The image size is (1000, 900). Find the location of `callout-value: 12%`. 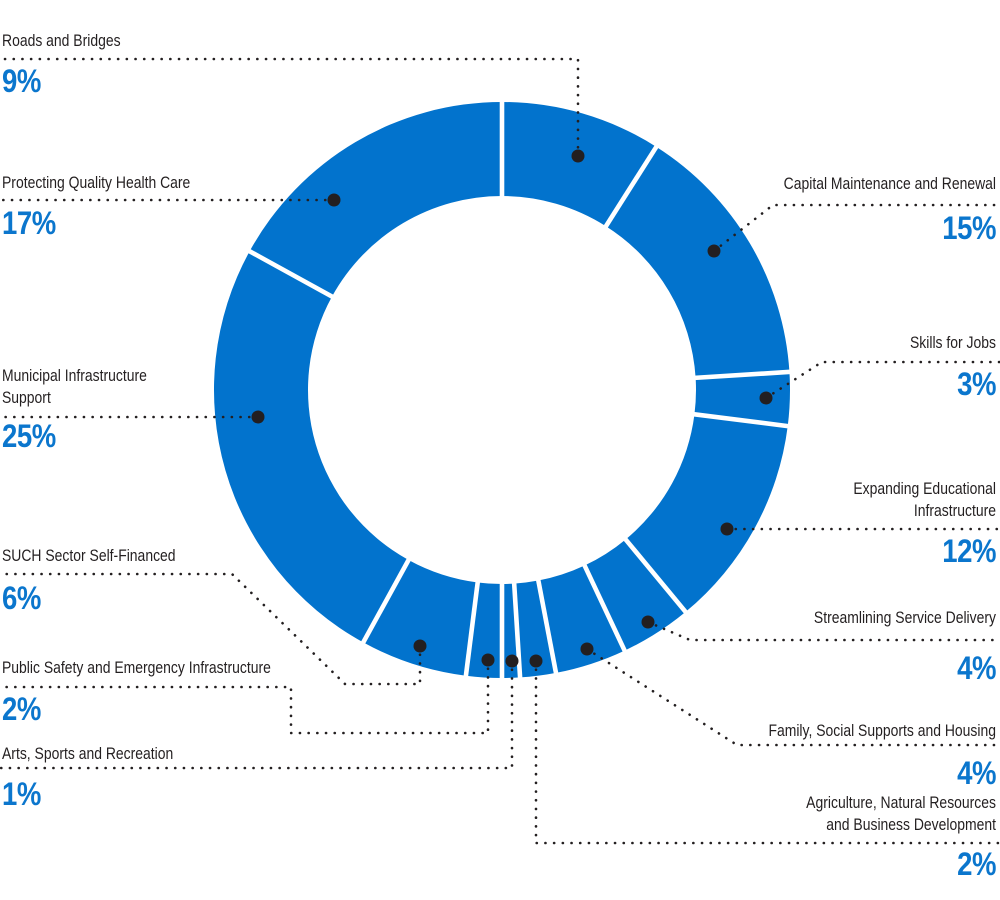

callout-value: 12% is located at coordinates (969, 551).